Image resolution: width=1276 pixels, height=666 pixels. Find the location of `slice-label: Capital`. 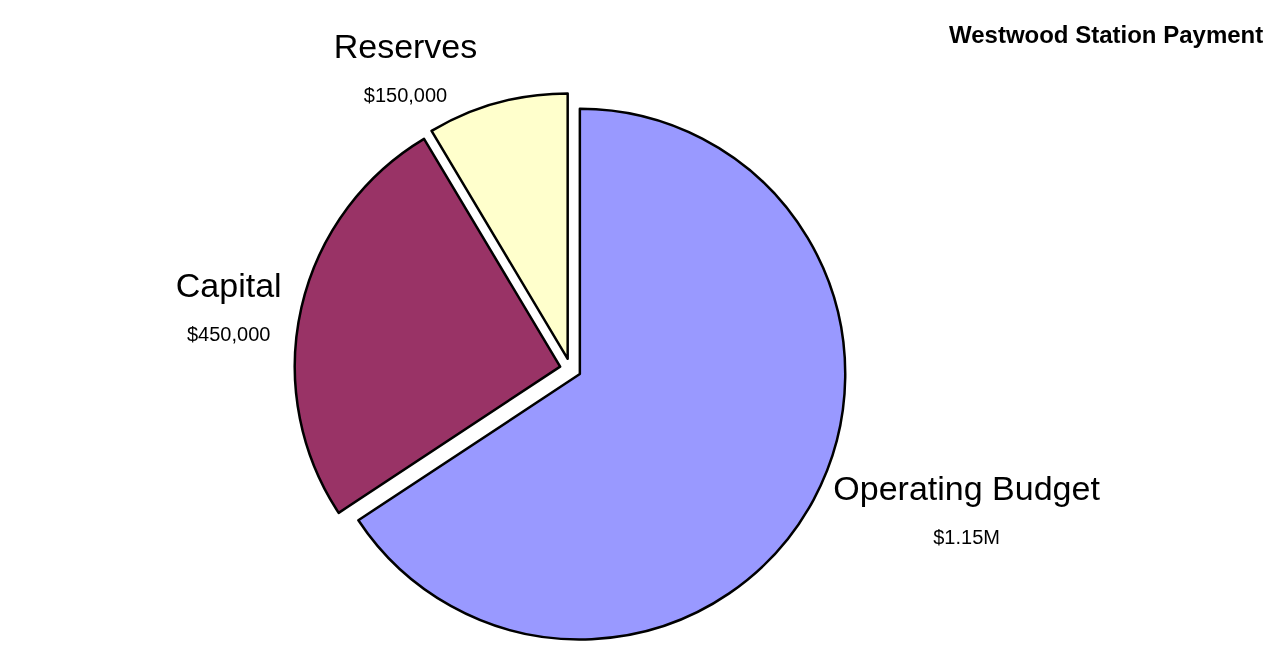

slice-label: Capital is located at coordinates (228, 285).